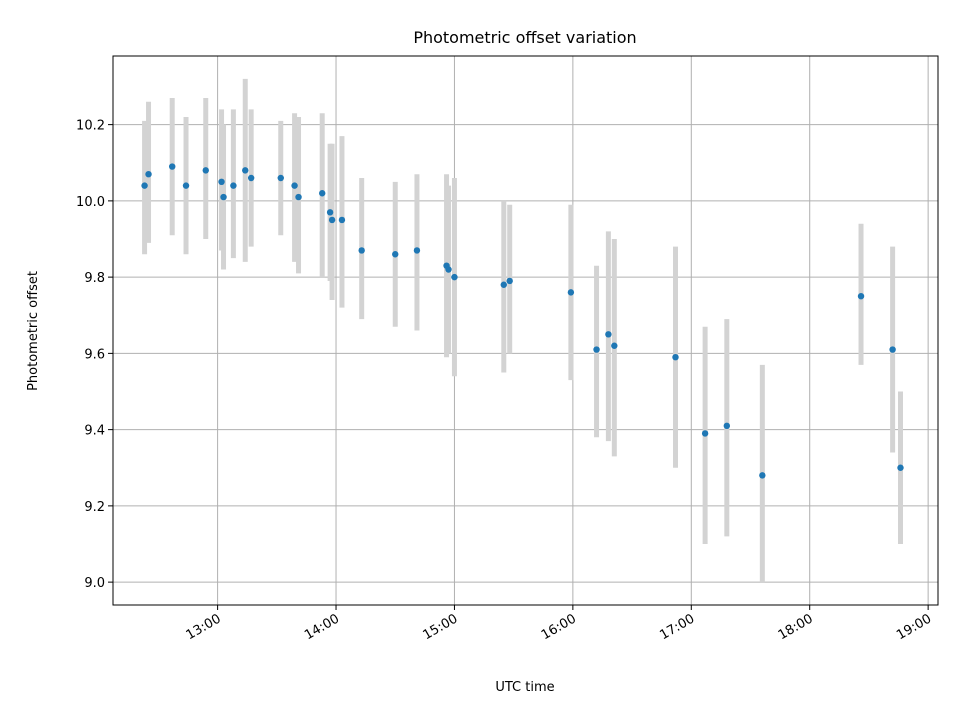 The width and height of the screenshot is (960, 720). What do you see at coordinates (94, 431) in the screenshot?
I see `y-tick-label: 9.4` at bounding box center [94, 431].